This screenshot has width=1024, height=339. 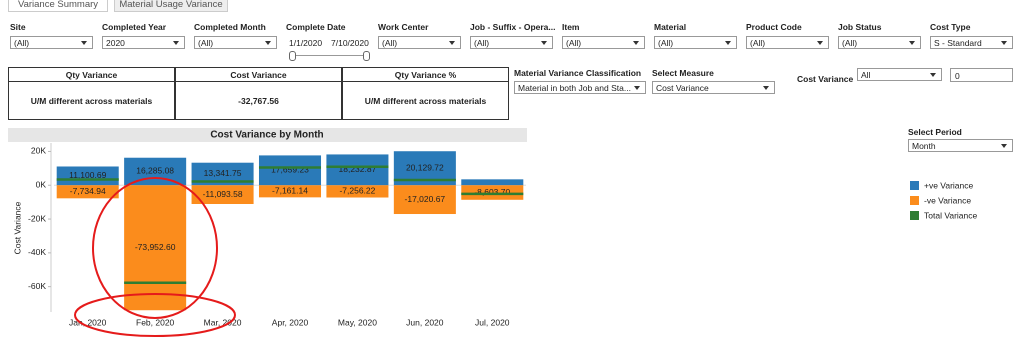 What do you see at coordinates (37, 218) in the screenshot?
I see `y-tick-label: -20K` at bounding box center [37, 218].